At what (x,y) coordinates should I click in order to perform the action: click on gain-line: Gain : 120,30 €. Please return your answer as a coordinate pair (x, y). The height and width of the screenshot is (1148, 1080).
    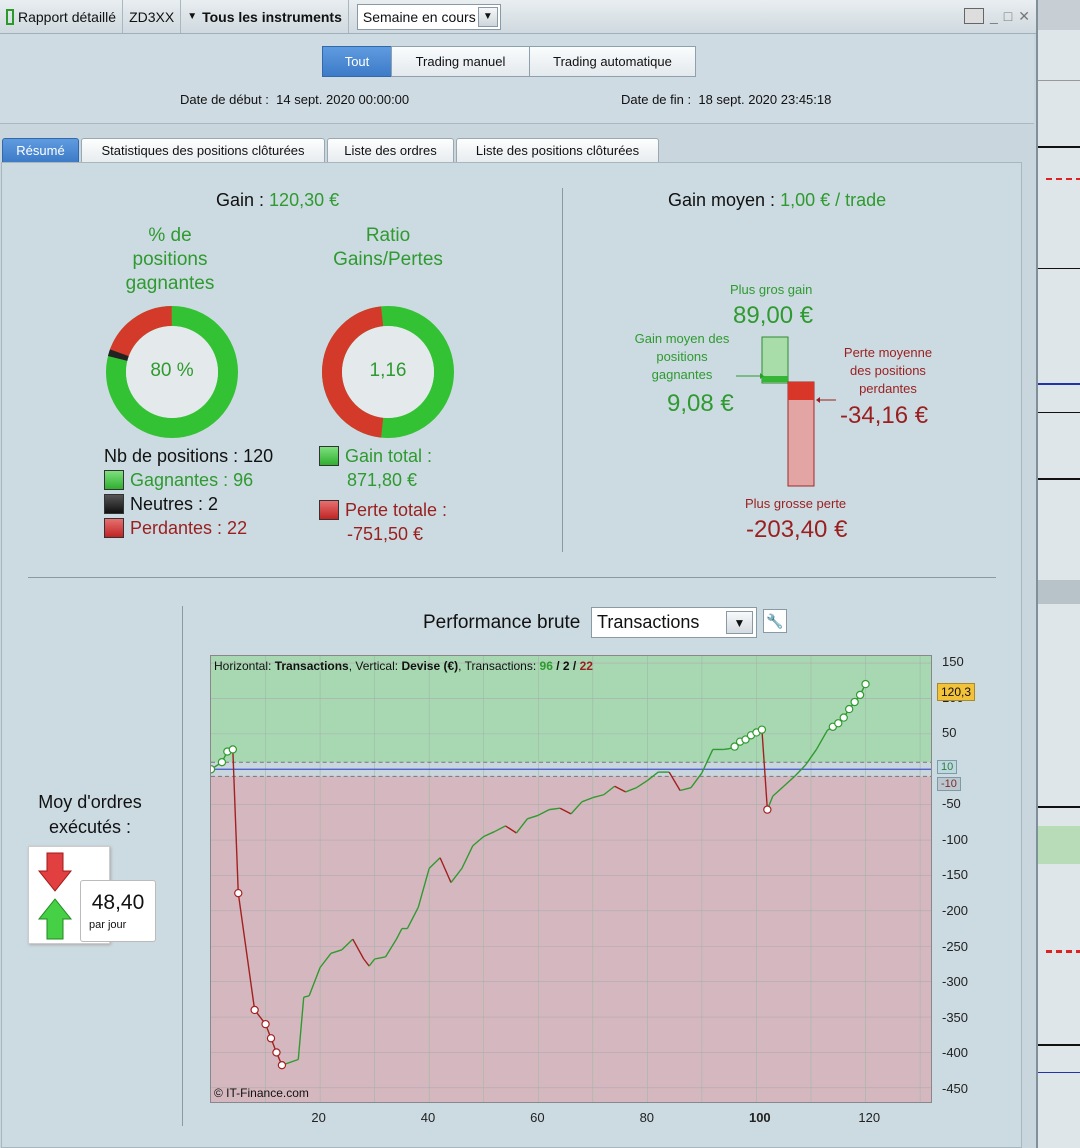
    Looking at the image, I should click on (278, 200).